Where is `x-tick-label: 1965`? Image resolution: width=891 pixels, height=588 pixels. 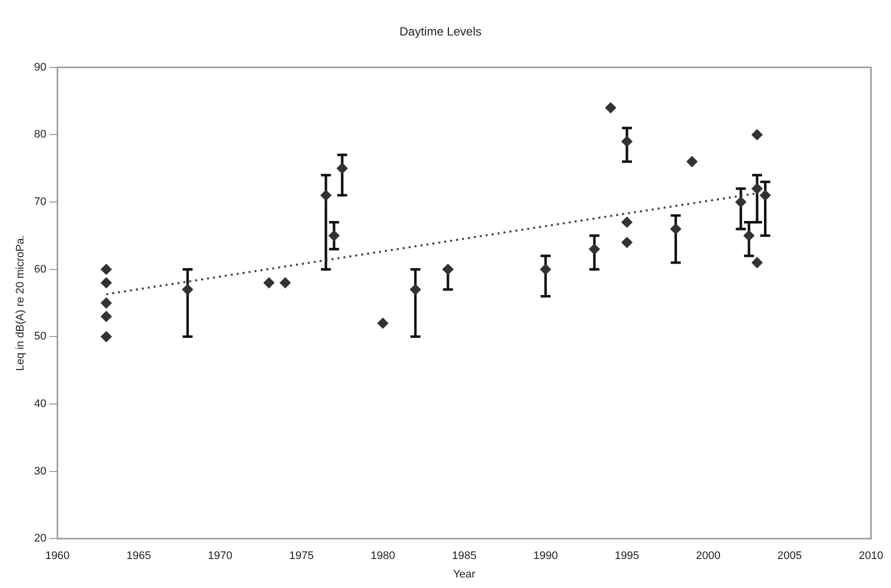 x-tick-label: 1965 is located at coordinates (139, 556).